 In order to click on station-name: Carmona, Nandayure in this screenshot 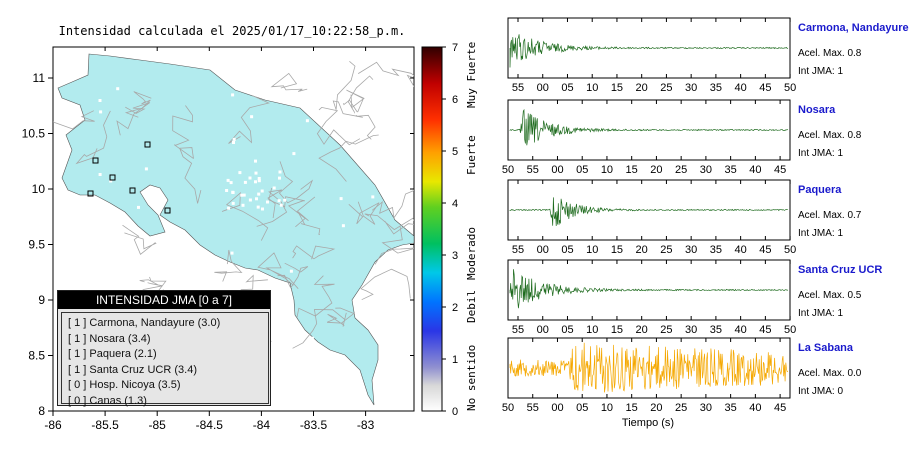, I will do `click(853, 28)`.